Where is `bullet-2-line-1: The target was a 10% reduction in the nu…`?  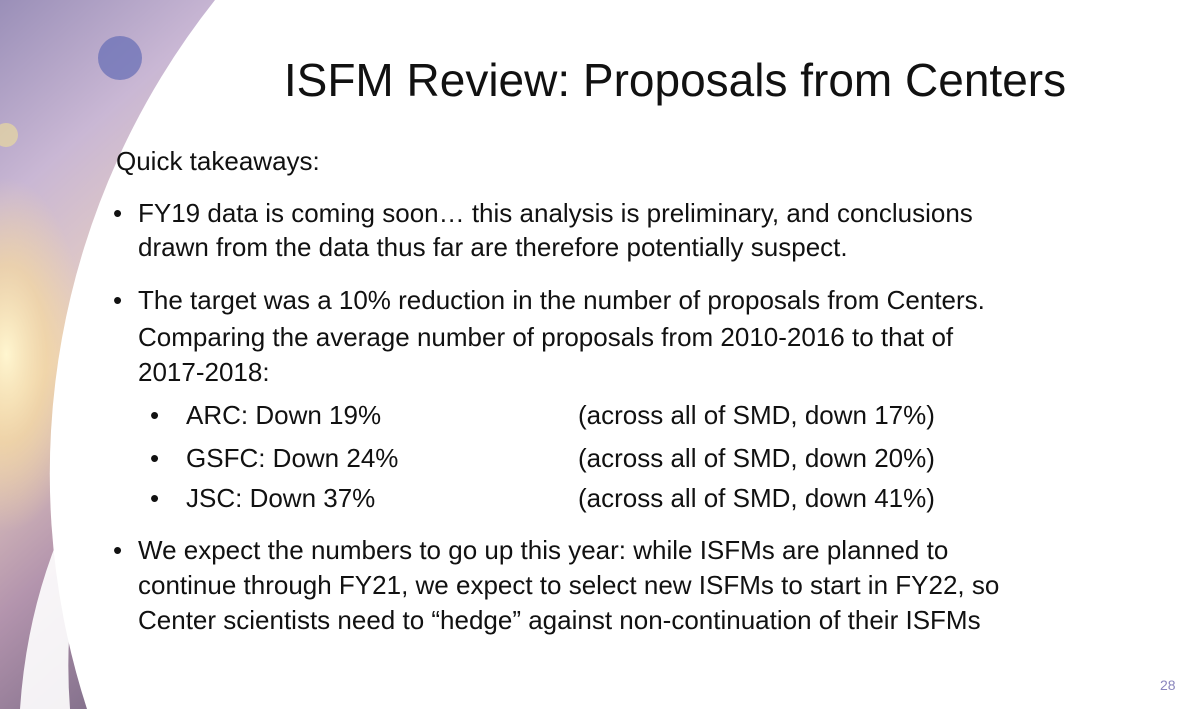
bullet-2-line-1: The target was a 10% reduction in the nu… is located at coordinates (561, 300).